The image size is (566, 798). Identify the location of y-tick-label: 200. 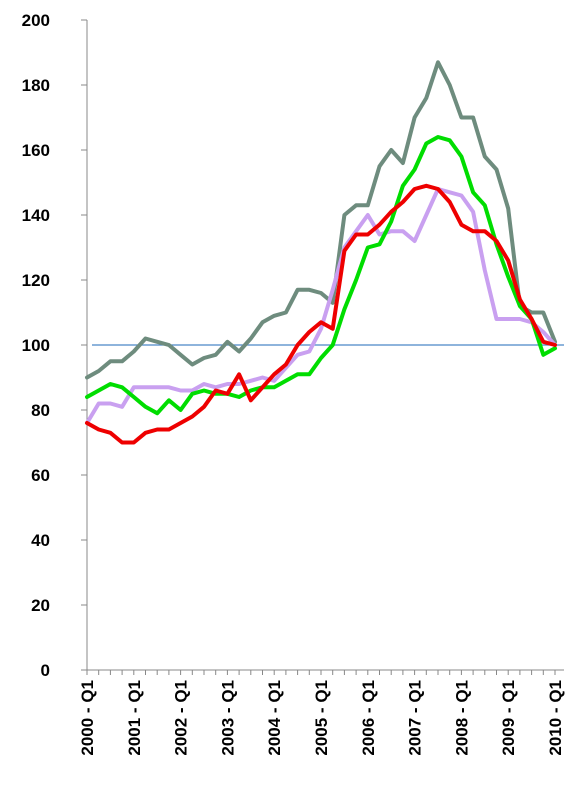
(36, 20).